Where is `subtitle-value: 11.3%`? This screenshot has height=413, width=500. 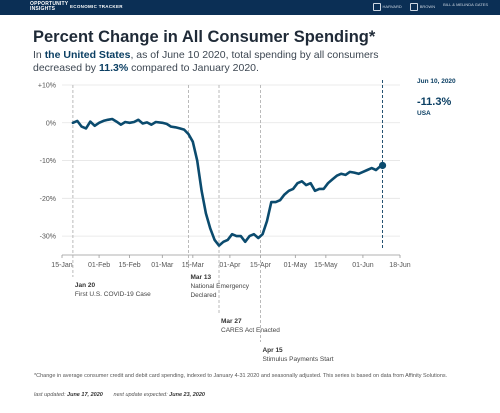 subtitle-value: 11.3% is located at coordinates (113, 68).